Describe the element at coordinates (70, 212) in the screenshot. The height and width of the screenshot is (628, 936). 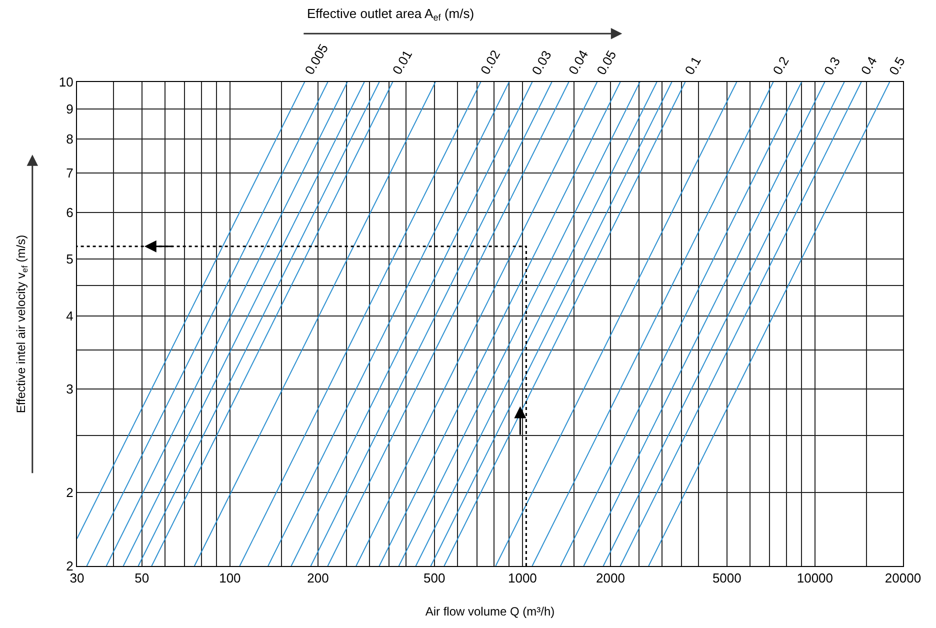
I see `y-tick-label: 6` at that location.